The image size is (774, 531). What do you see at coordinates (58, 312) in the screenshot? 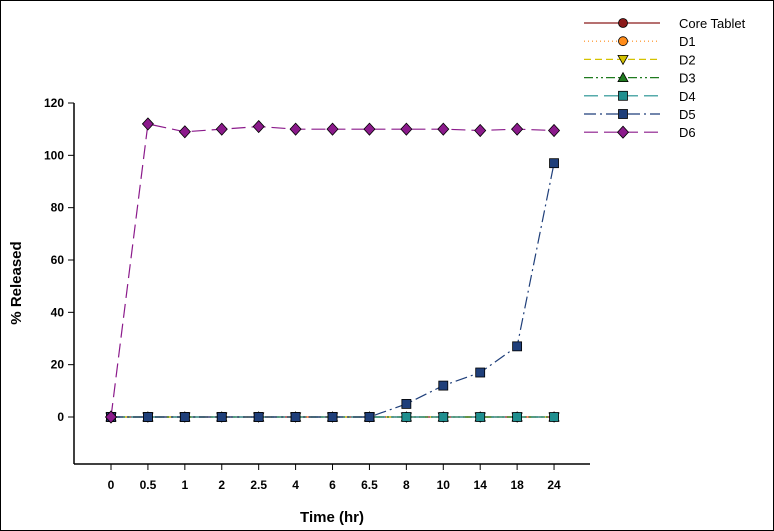
I see `y-tick-label: 40` at bounding box center [58, 312].